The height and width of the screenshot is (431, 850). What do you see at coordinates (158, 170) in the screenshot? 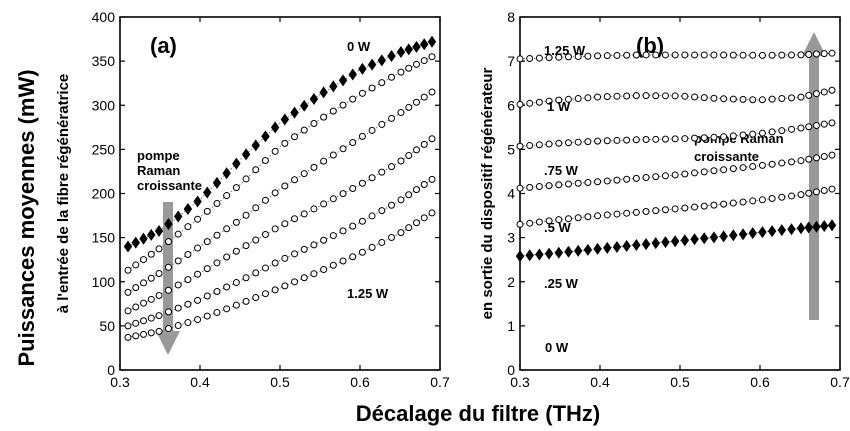
I see `arrow-label-a: Raman` at bounding box center [158, 170].